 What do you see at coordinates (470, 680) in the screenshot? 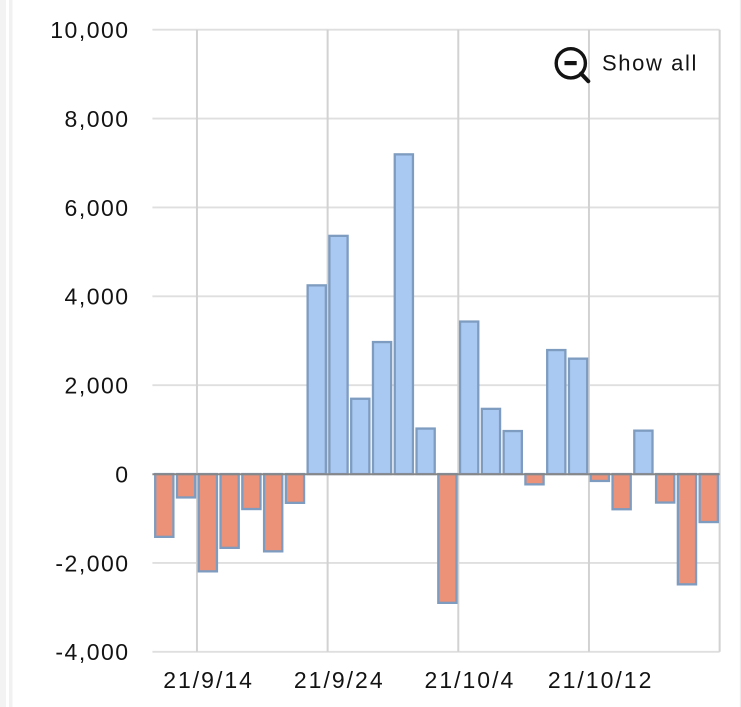
I see `svg-text: 21/10/4` at bounding box center [470, 680].